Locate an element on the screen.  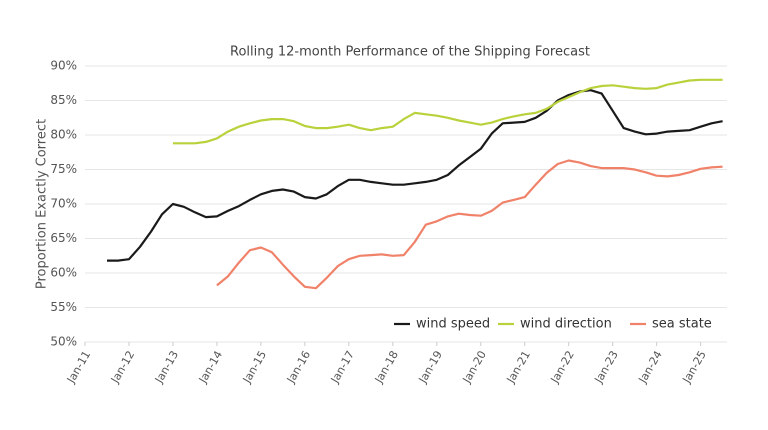
x-tick-label: Jan-25 is located at coordinates (694, 368).